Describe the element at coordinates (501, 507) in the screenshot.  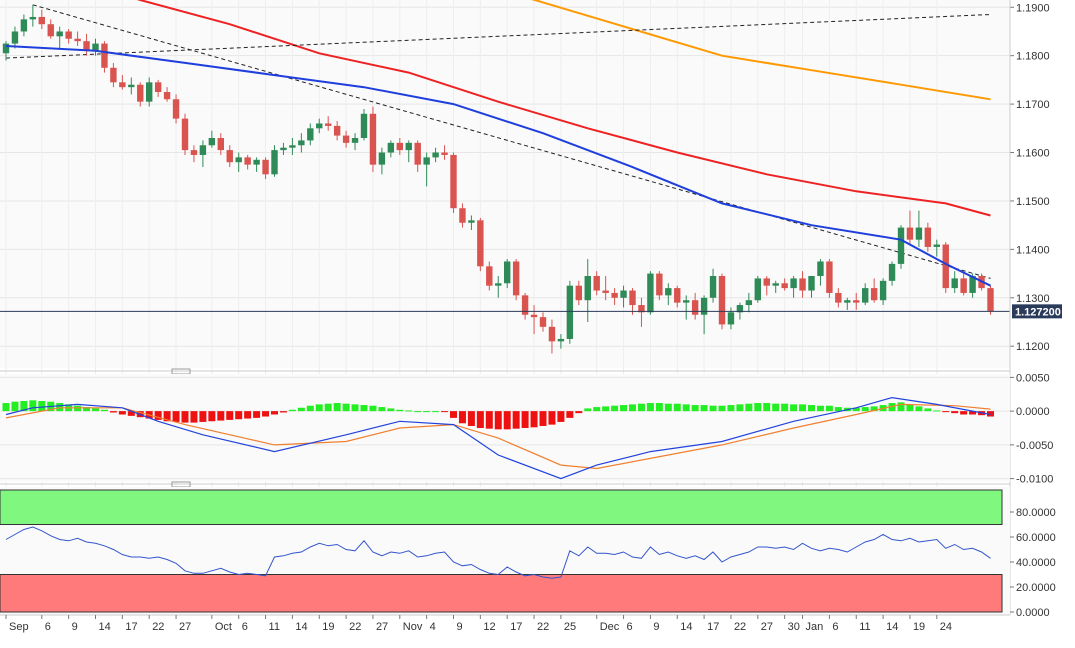
I see `rsi-overbought-zone` at that location.